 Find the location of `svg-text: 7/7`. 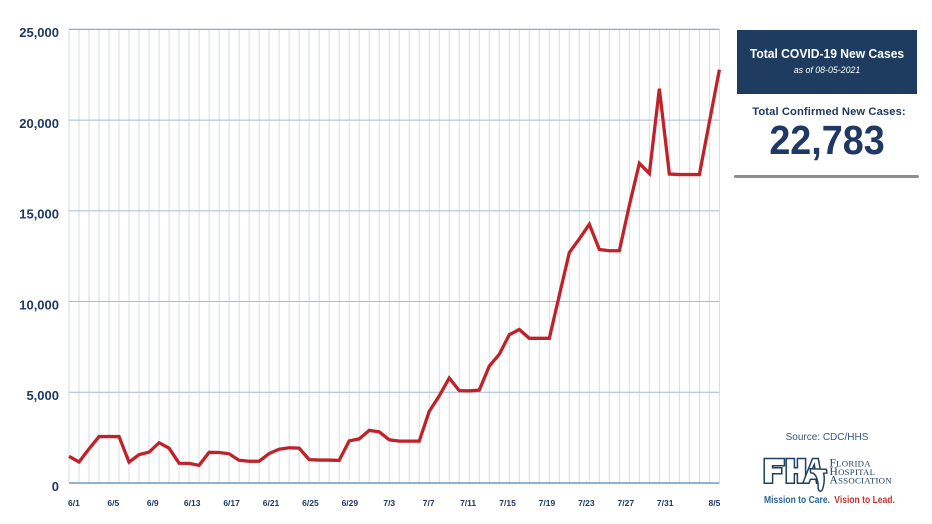

svg-text: 7/7 is located at coordinates (429, 503).